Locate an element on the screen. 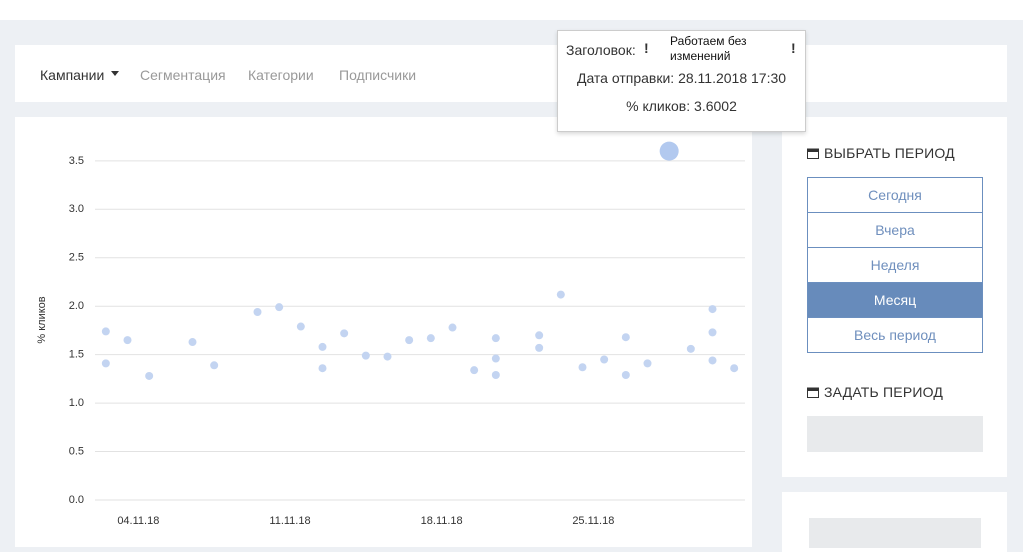 The width and height of the screenshot is (1023, 552). period-button: Сегодня is located at coordinates (895, 195).